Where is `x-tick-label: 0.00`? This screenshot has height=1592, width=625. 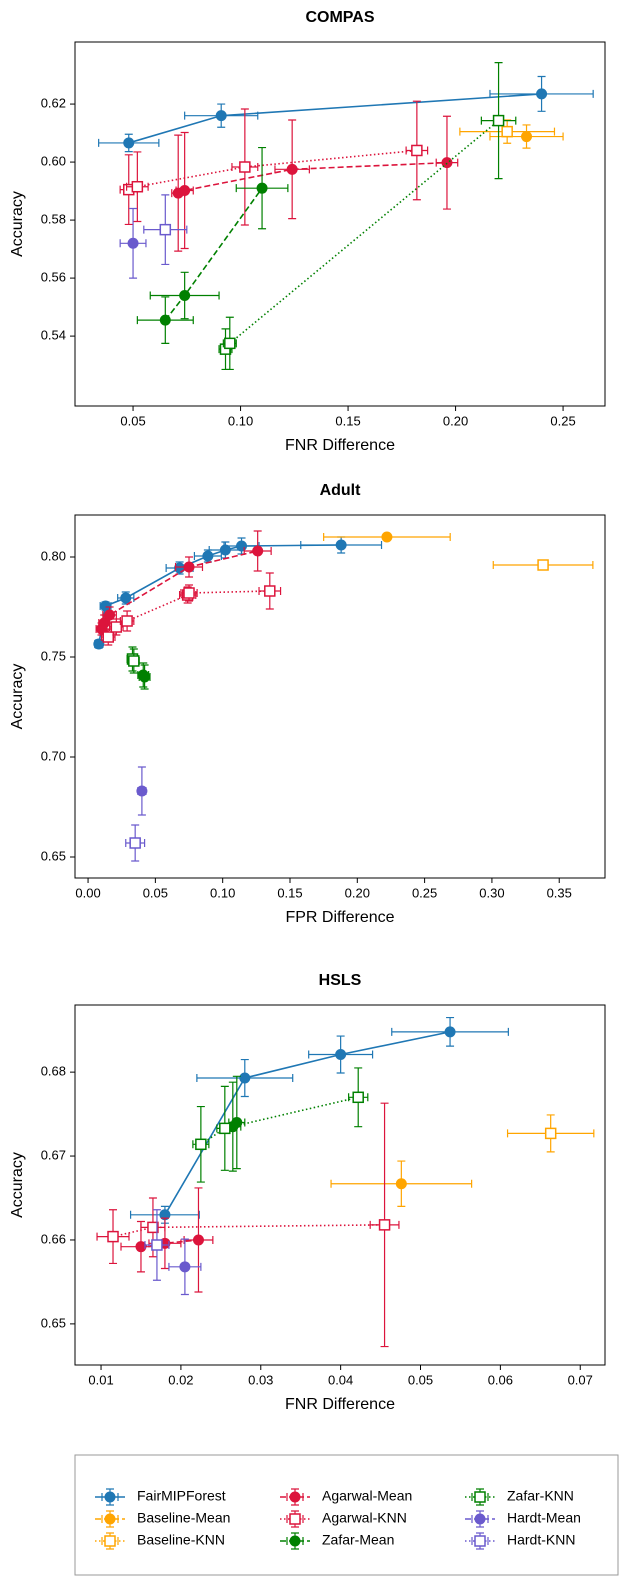
x-tick-label: 0.00 is located at coordinates (87, 892).